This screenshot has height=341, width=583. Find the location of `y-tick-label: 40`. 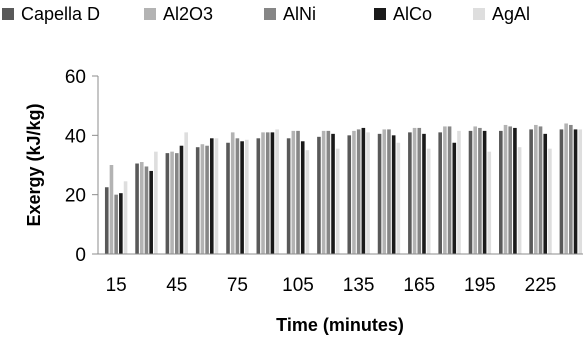

y-tick-label: 40 is located at coordinates (75, 136).